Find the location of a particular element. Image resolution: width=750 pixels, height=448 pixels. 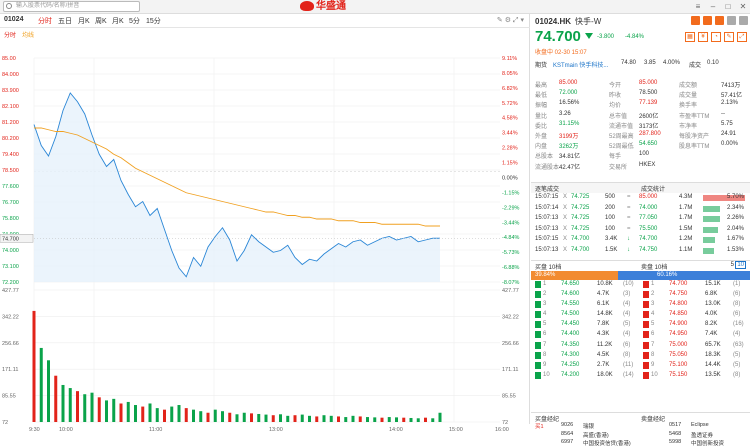

stat-label: 成交额 is located at coordinates (688, 86).